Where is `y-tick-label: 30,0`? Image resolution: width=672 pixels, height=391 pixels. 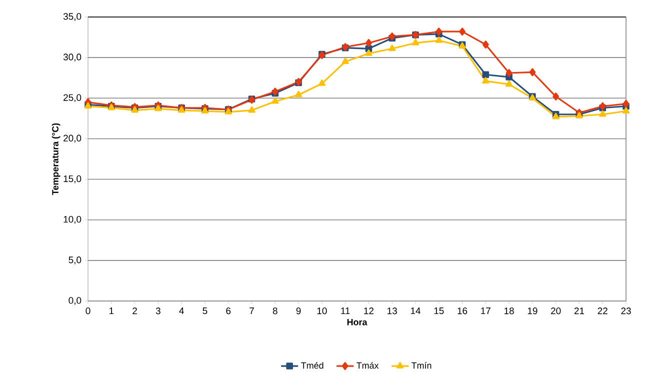
y-tick-label: 30,0 is located at coordinates (72, 58).